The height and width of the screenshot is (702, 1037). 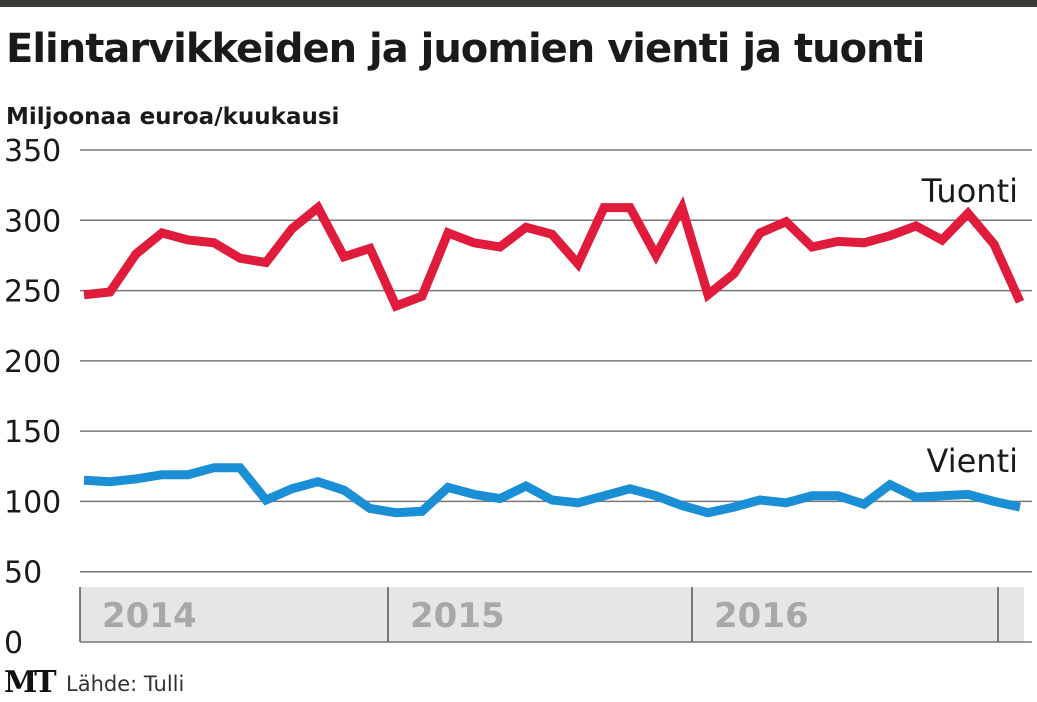 I want to click on series-label-tuonti: Tuonti, so click(x=969, y=191).